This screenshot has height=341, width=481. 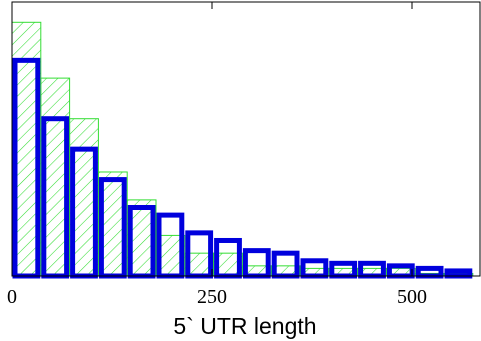 What do you see at coordinates (244, 326) in the screenshot?
I see `x-axis-label: 5` UTR length` at bounding box center [244, 326].